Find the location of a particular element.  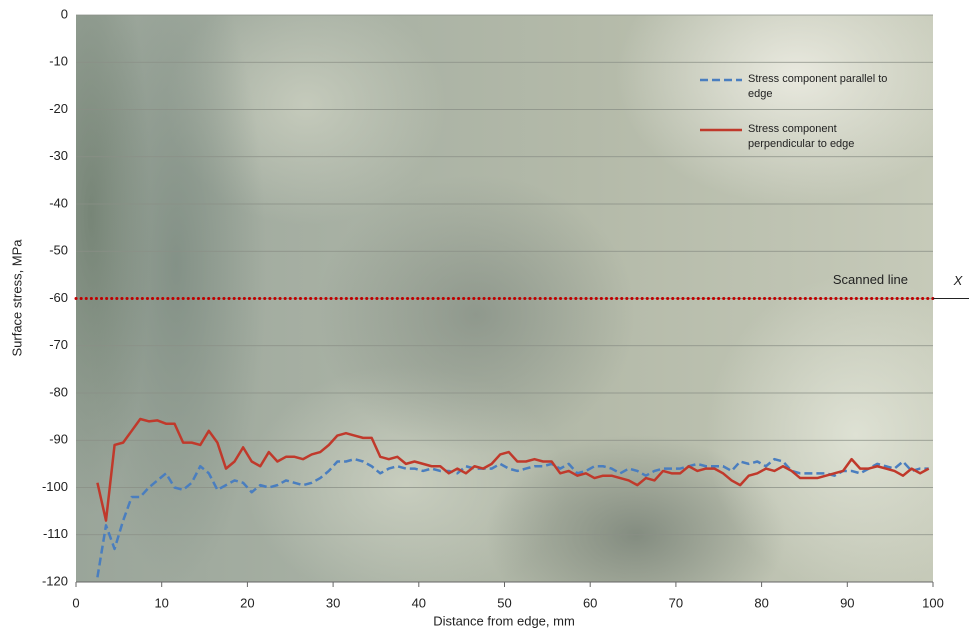

y-tick-label: -70 is located at coordinates (58, 344).